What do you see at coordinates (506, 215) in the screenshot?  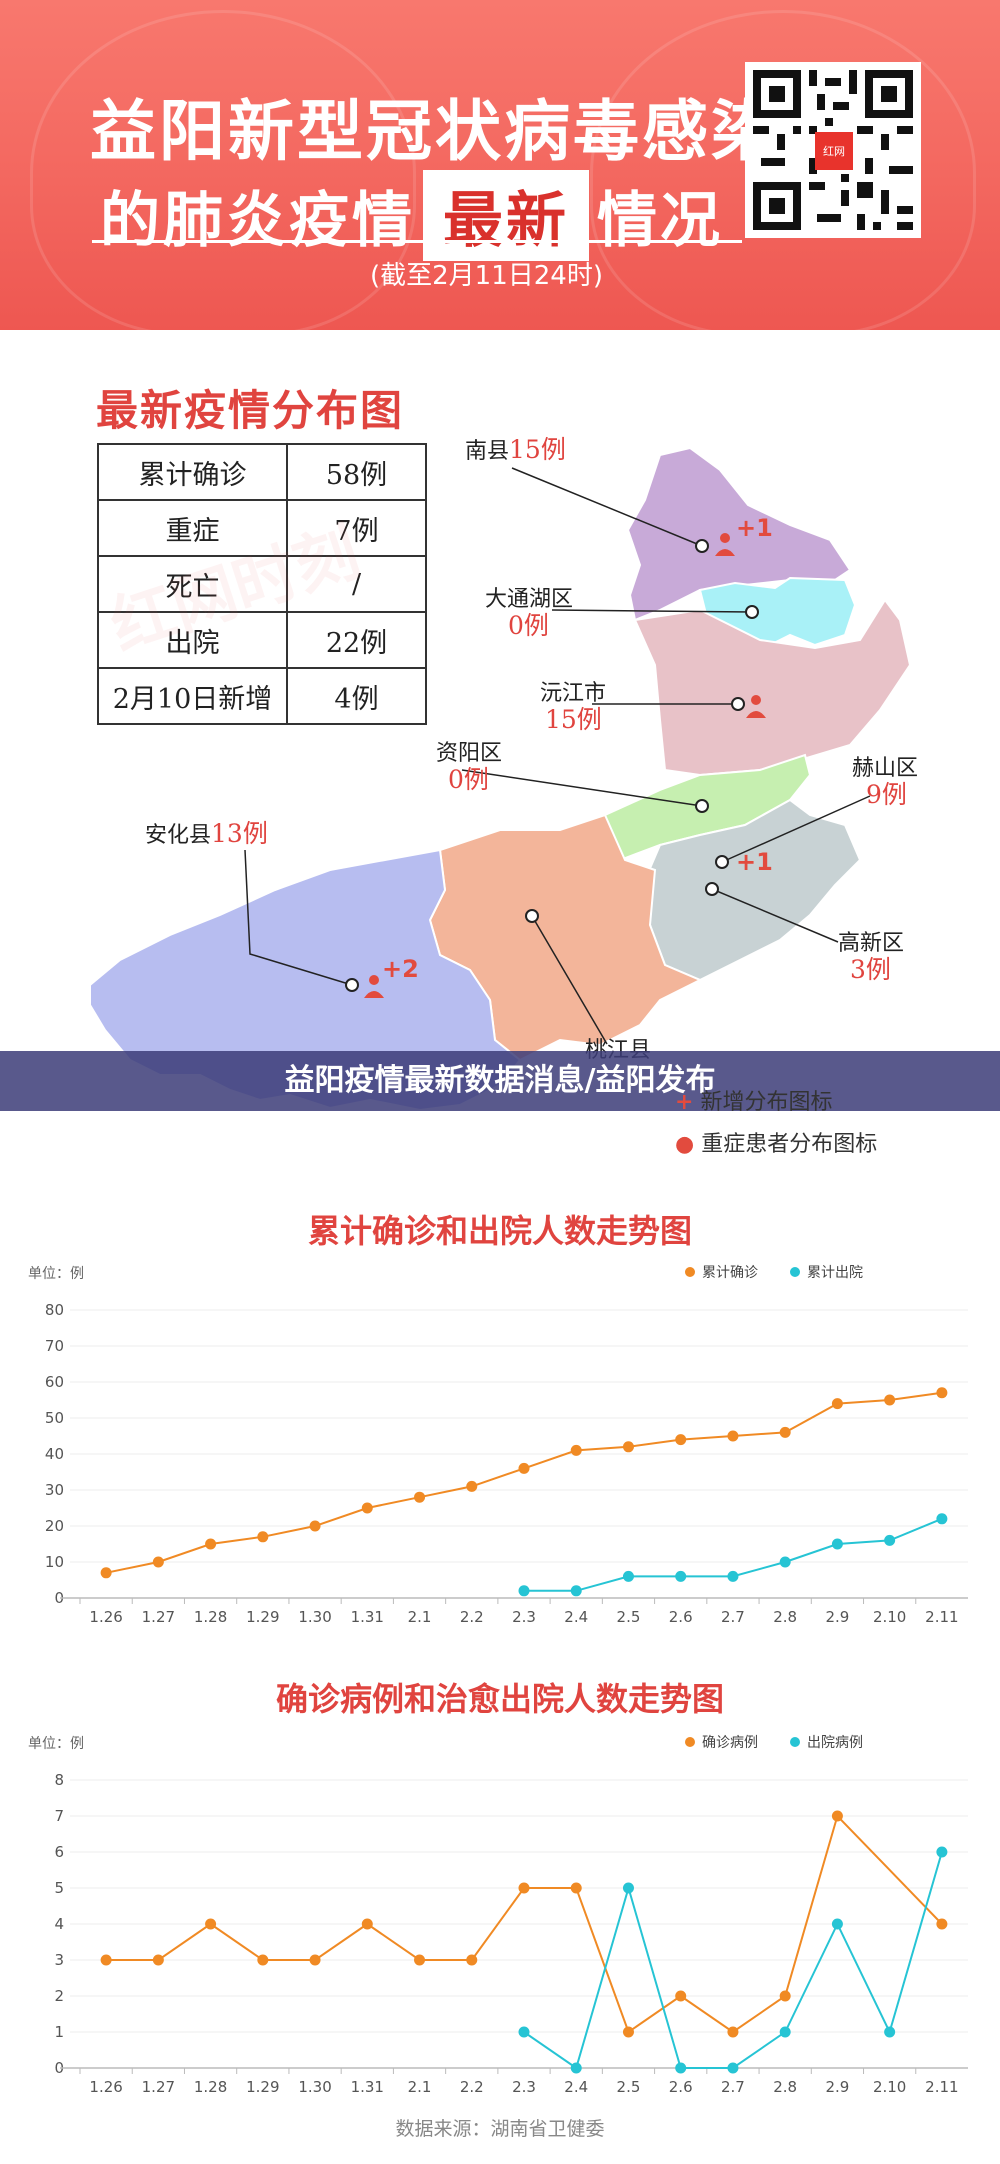 I see `header-title-highlight: 最新` at bounding box center [506, 215].